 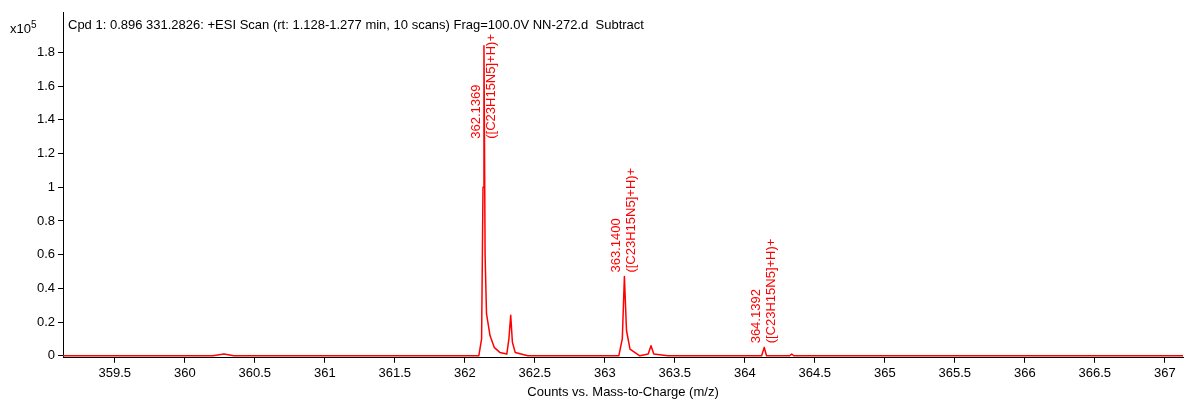 What do you see at coordinates (623, 391) in the screenshot?
I see `x-axis-title: Counts vs. Mass-to-Charge (m/z)` at bounding box center [623, 391].